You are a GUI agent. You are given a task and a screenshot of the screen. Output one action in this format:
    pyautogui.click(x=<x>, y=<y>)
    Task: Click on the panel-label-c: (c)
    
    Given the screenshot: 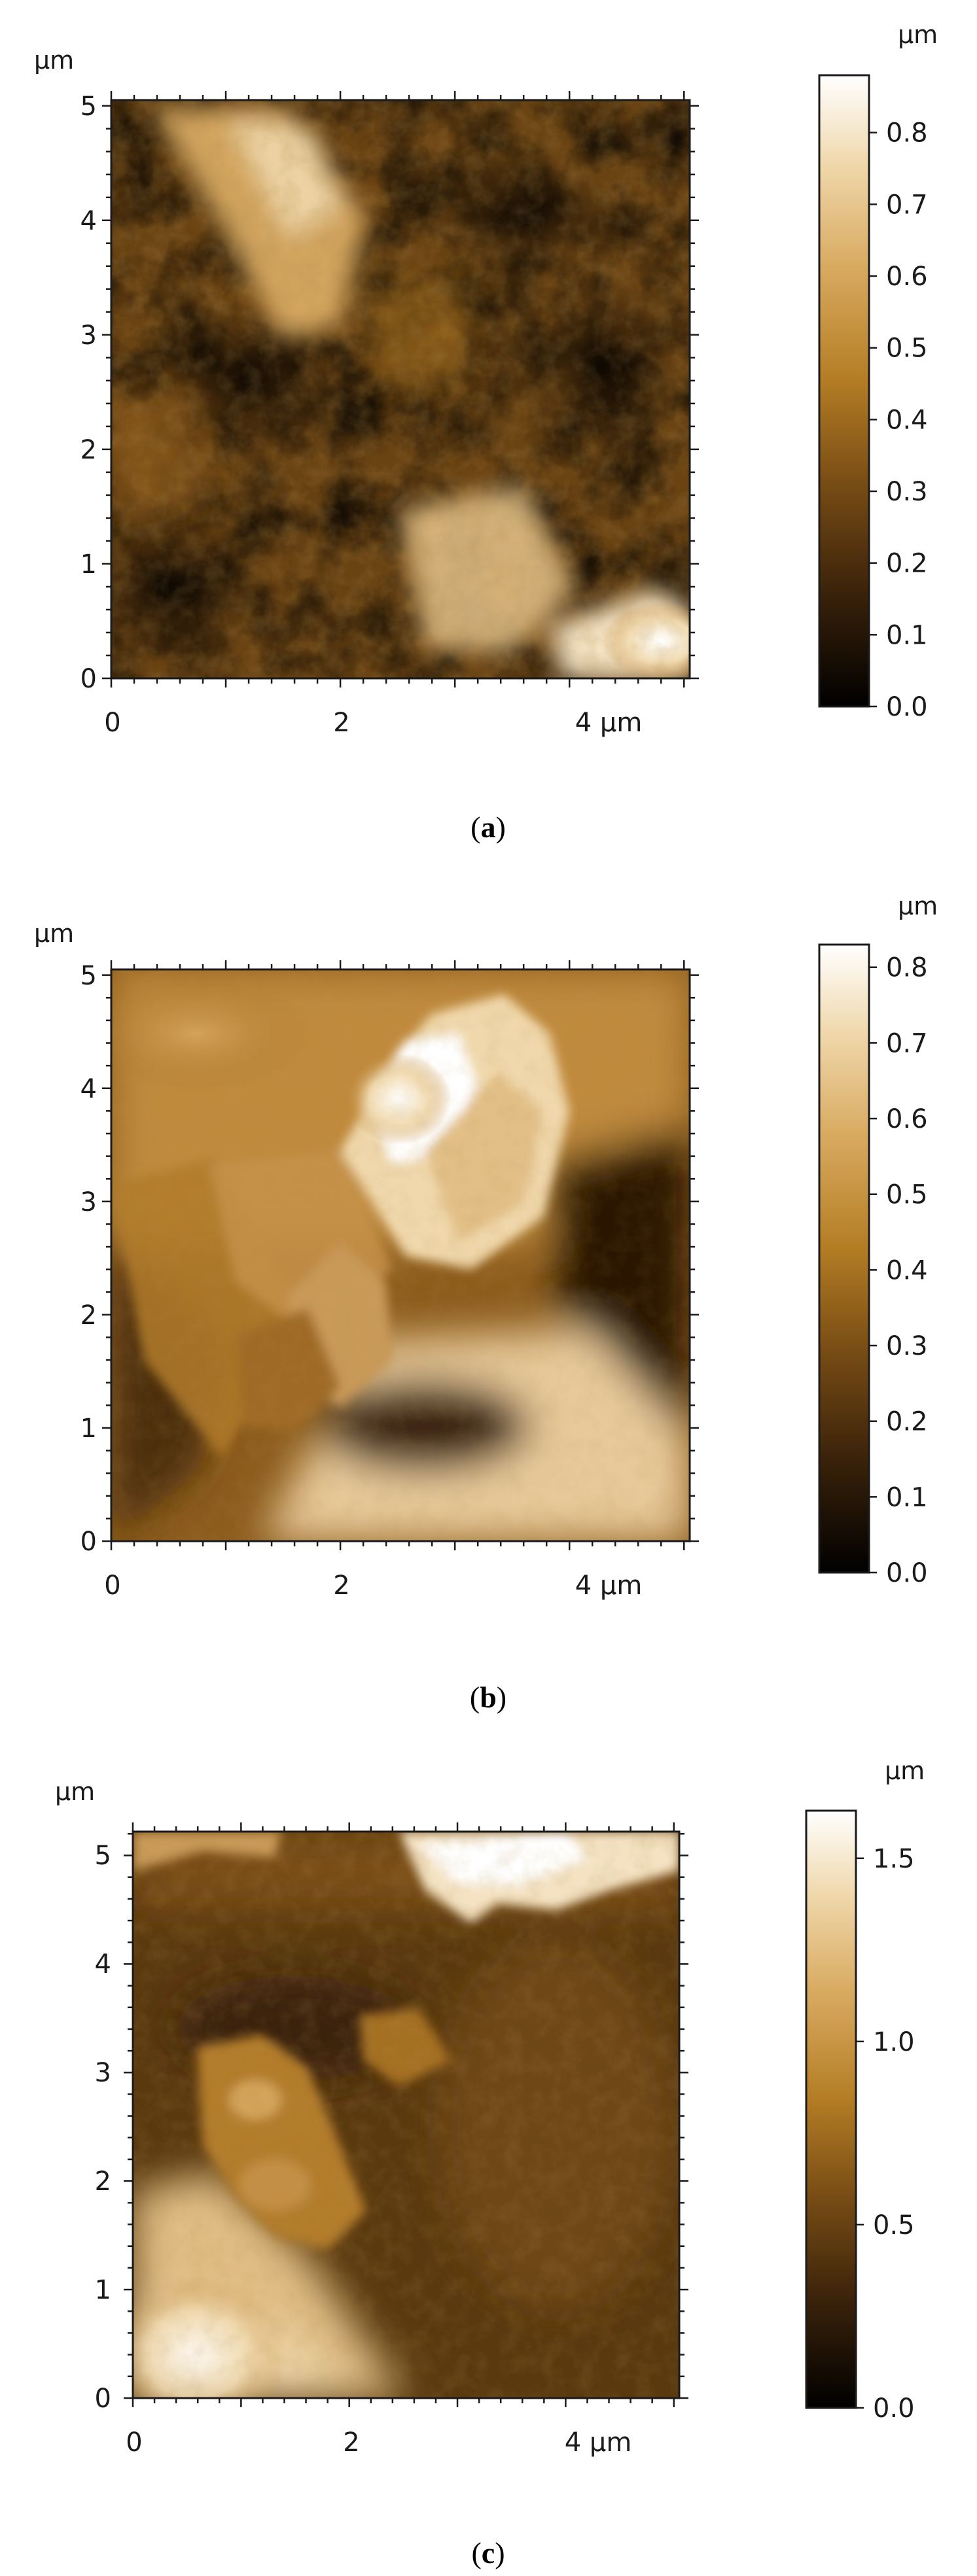 What is the action you would take?
    pyautogui.click(x=488, y=2552)
    